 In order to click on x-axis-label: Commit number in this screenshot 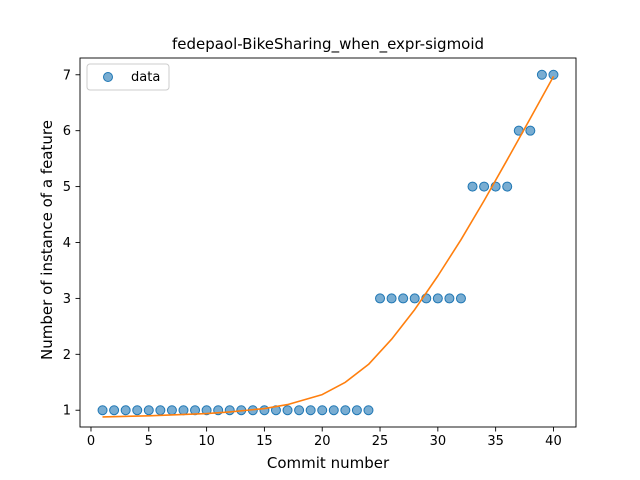, I will do `click(328, 463)`.